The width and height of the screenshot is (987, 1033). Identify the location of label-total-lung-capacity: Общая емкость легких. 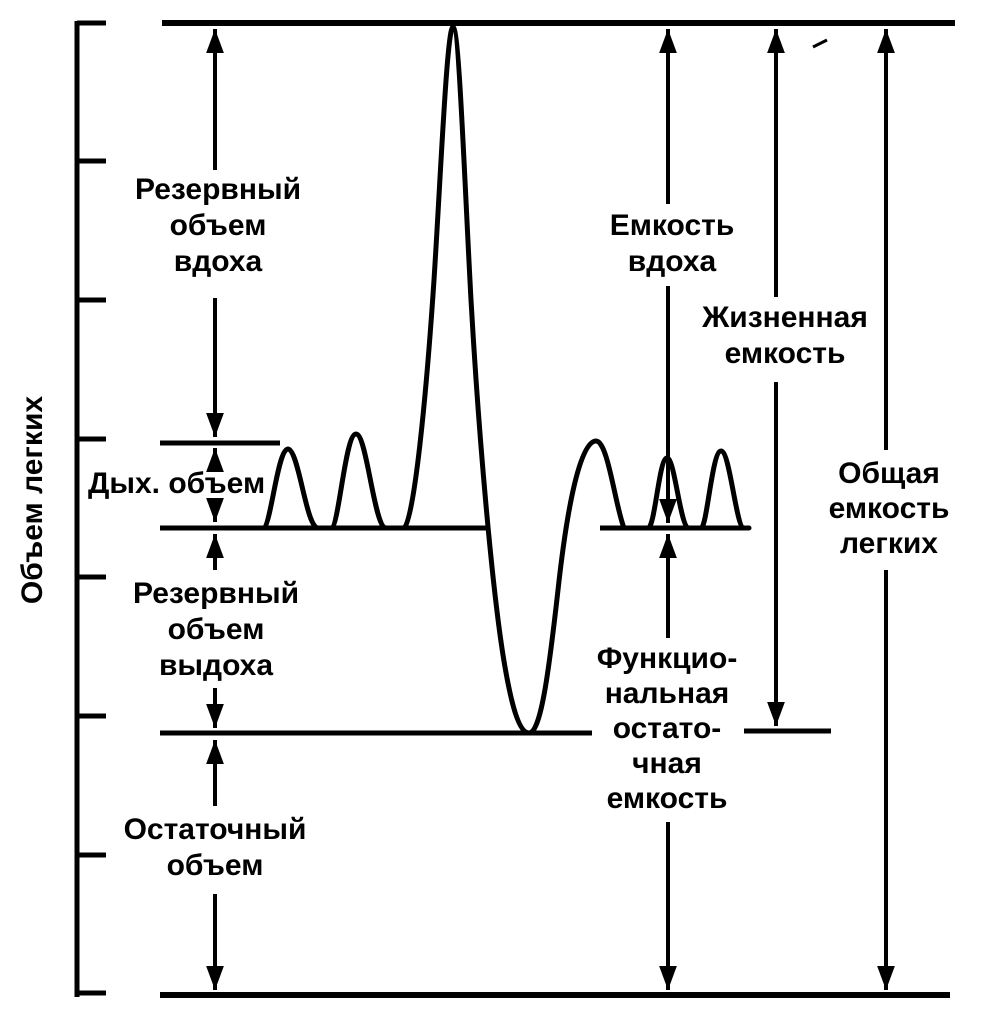
(889, 508).